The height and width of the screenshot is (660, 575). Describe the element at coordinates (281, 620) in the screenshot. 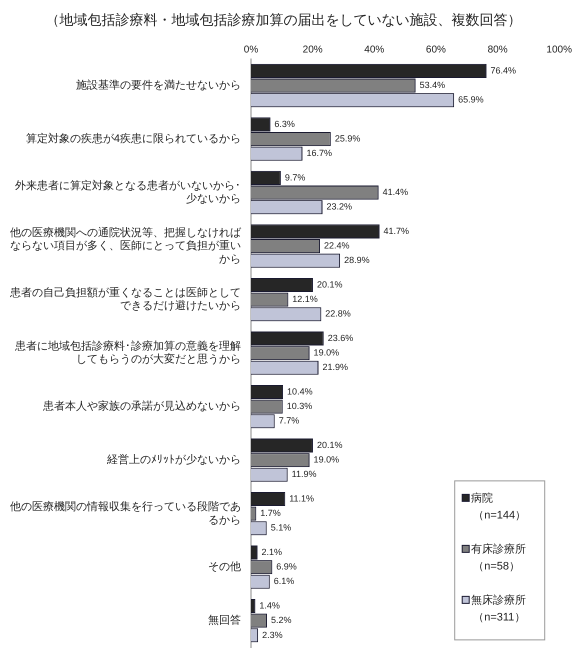

I see `data-label: 5.2%` at that location.